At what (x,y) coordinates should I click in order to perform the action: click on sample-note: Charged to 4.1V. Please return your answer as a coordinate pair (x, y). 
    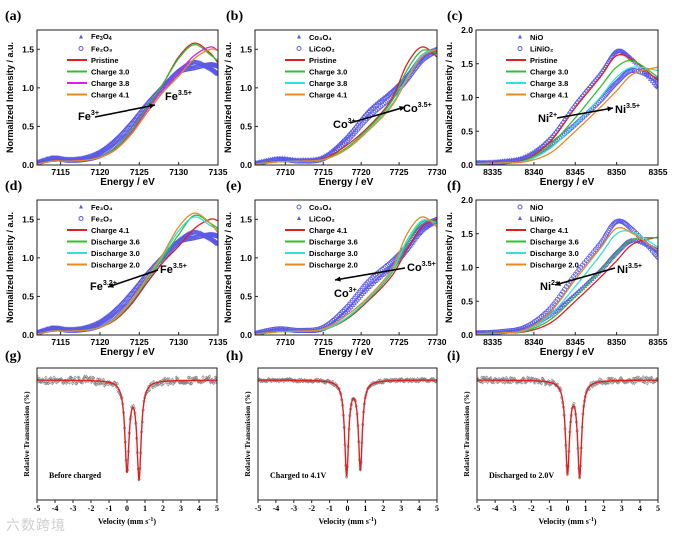
    Looking at the image, I should click on (298, 475).